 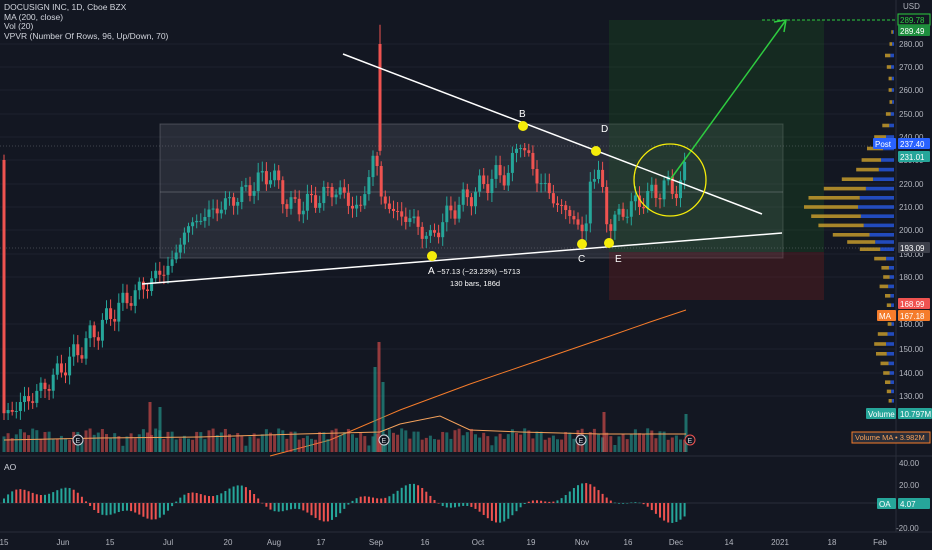 What do you see at coordinates (880, 542) in the screenshot?
I see `time-tick-17: Feb` at bounding box center [880, 542].